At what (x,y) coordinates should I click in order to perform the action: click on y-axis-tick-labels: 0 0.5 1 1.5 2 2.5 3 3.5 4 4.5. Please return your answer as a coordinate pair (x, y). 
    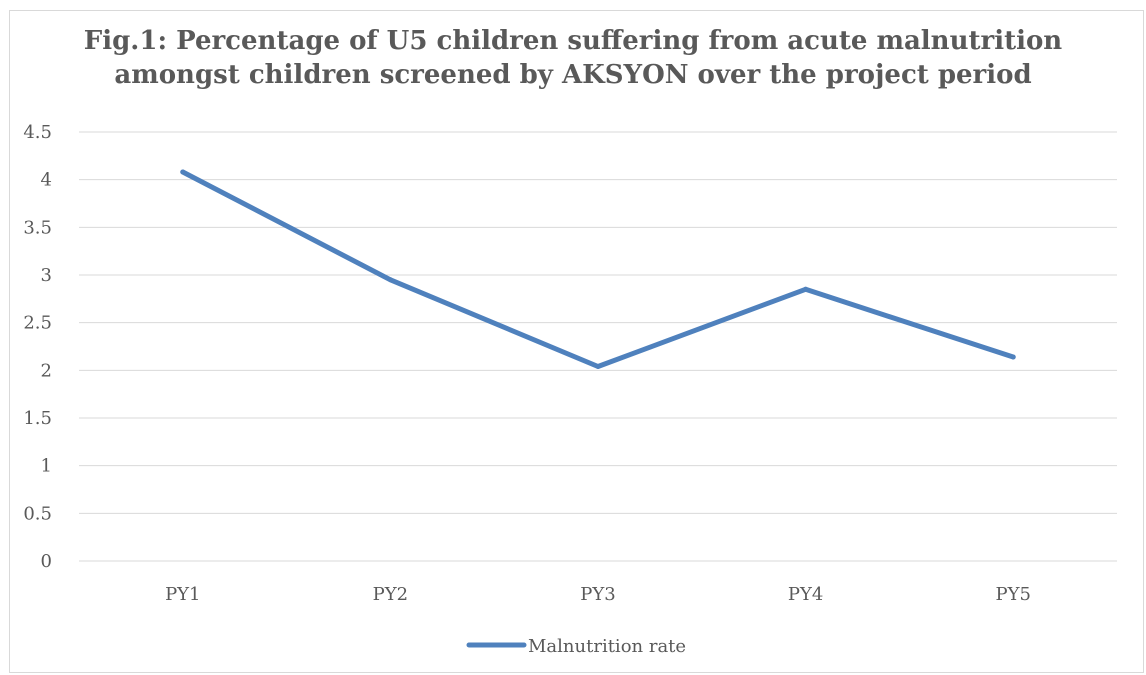
    Looking at the image, I should click on (37, 347).